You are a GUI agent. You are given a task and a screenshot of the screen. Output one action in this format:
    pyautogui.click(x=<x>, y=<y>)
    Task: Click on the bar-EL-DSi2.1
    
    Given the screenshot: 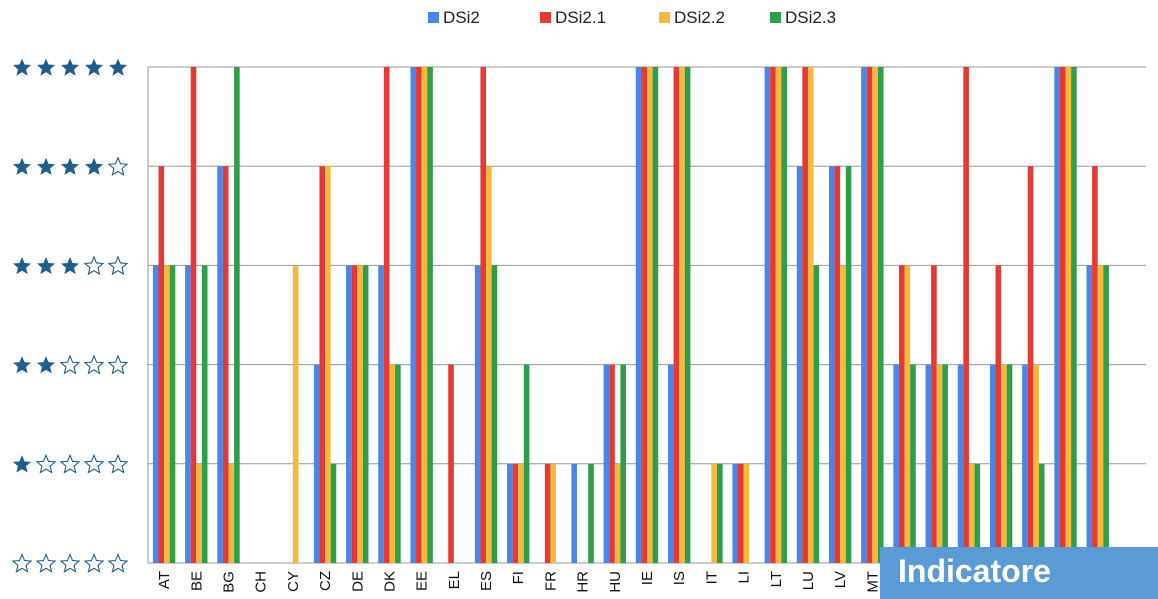 What is the action you would take?
    pyautogui.click(x=451, y=463)
    